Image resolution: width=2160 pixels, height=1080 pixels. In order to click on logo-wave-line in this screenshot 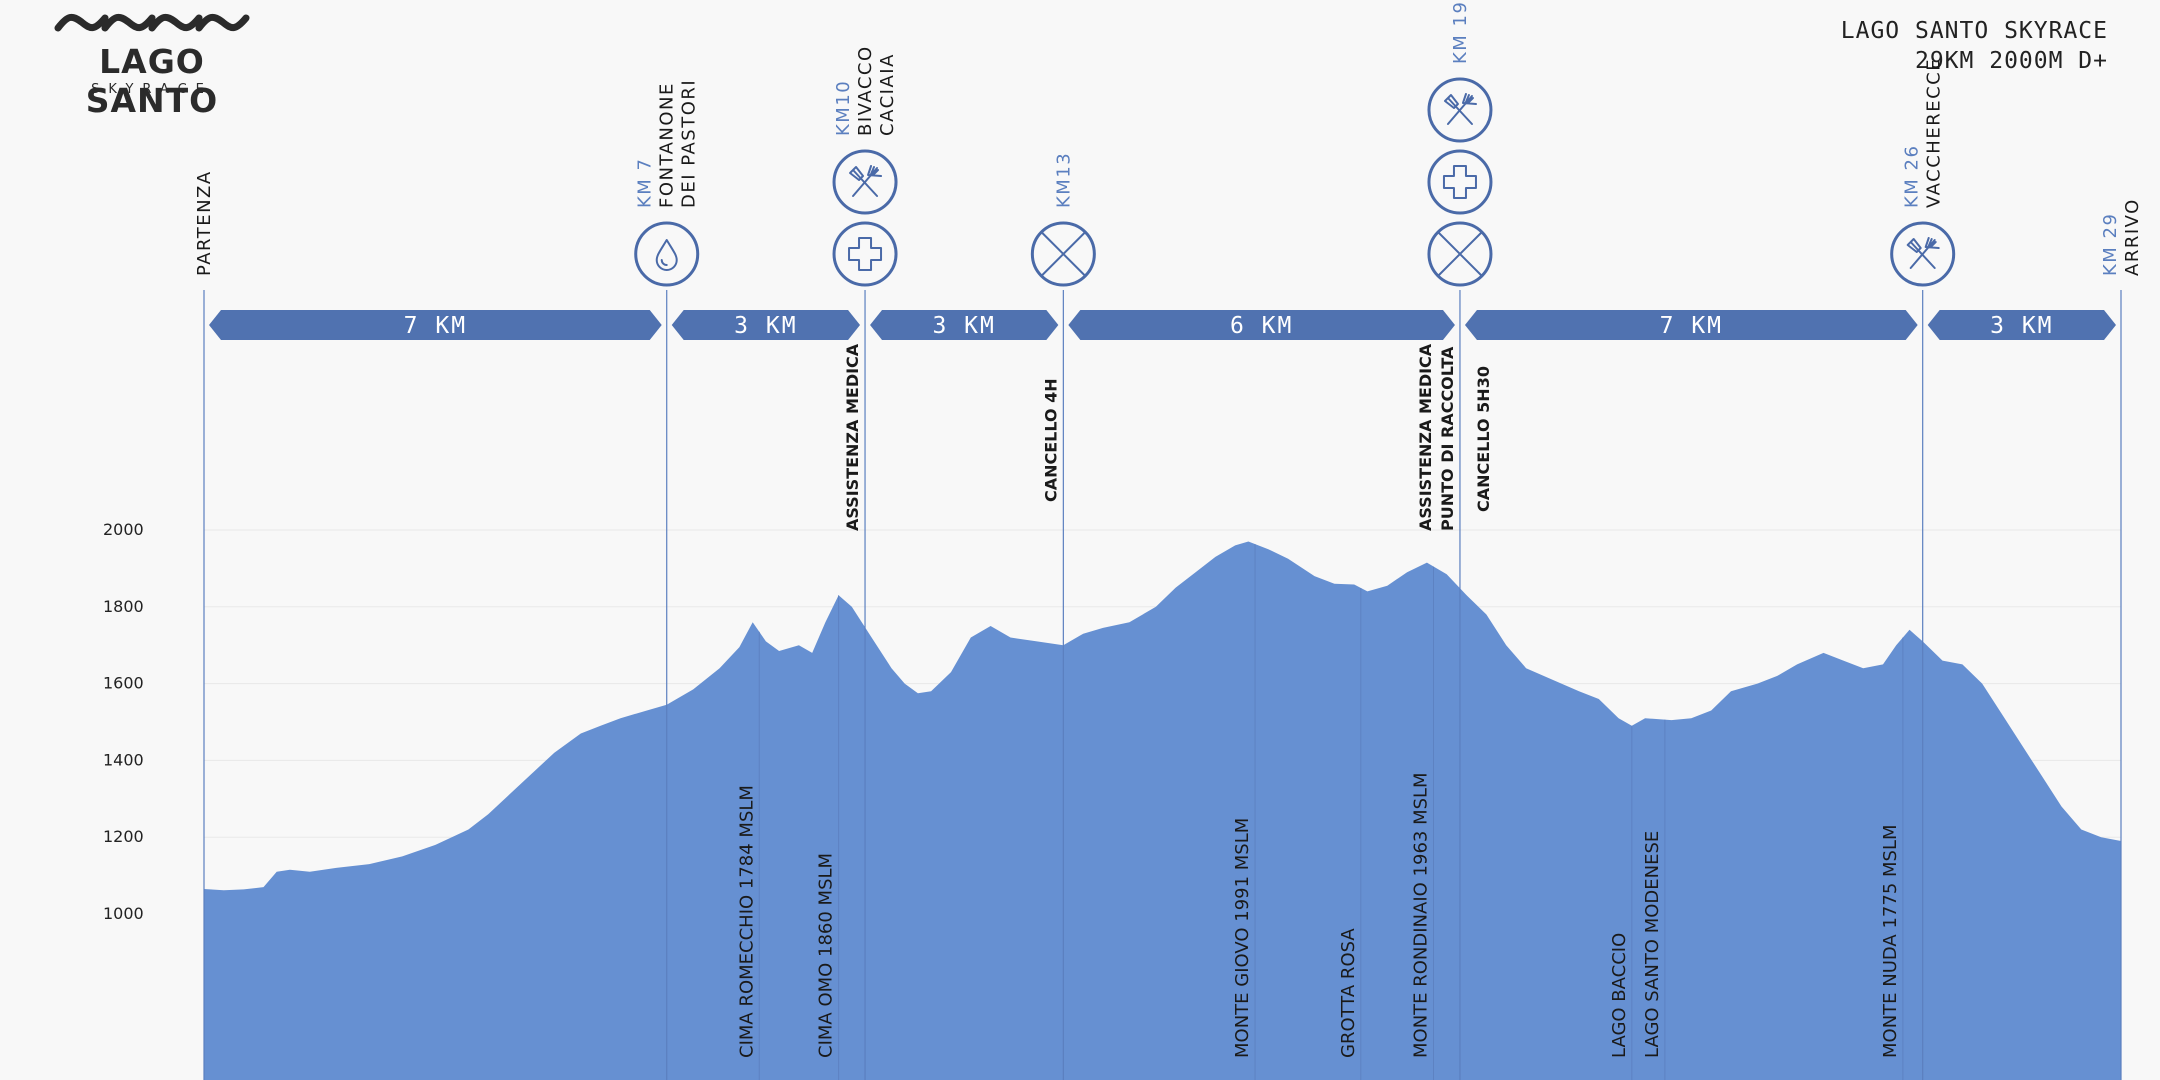, I will do `click(152, 22)`.